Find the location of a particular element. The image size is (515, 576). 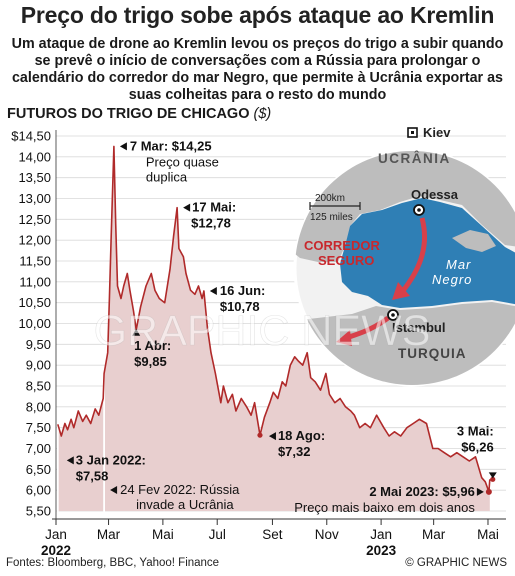

sea-label-2: Negro is located at coordinates (452, 279).